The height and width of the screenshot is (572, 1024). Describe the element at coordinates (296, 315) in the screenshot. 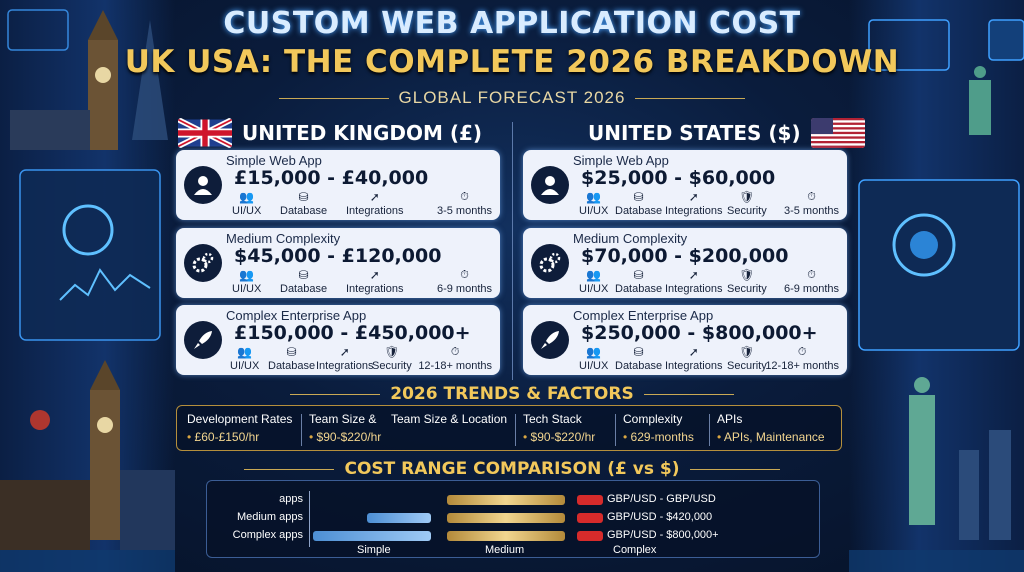

I see `card-title: Complex Enterprise App` at that location.